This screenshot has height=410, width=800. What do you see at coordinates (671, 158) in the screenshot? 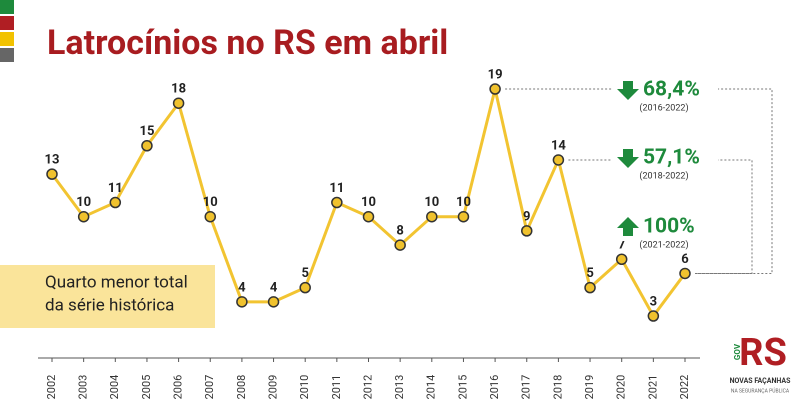
I see `change-label: 57,1%` at bounding box center [671, 158].